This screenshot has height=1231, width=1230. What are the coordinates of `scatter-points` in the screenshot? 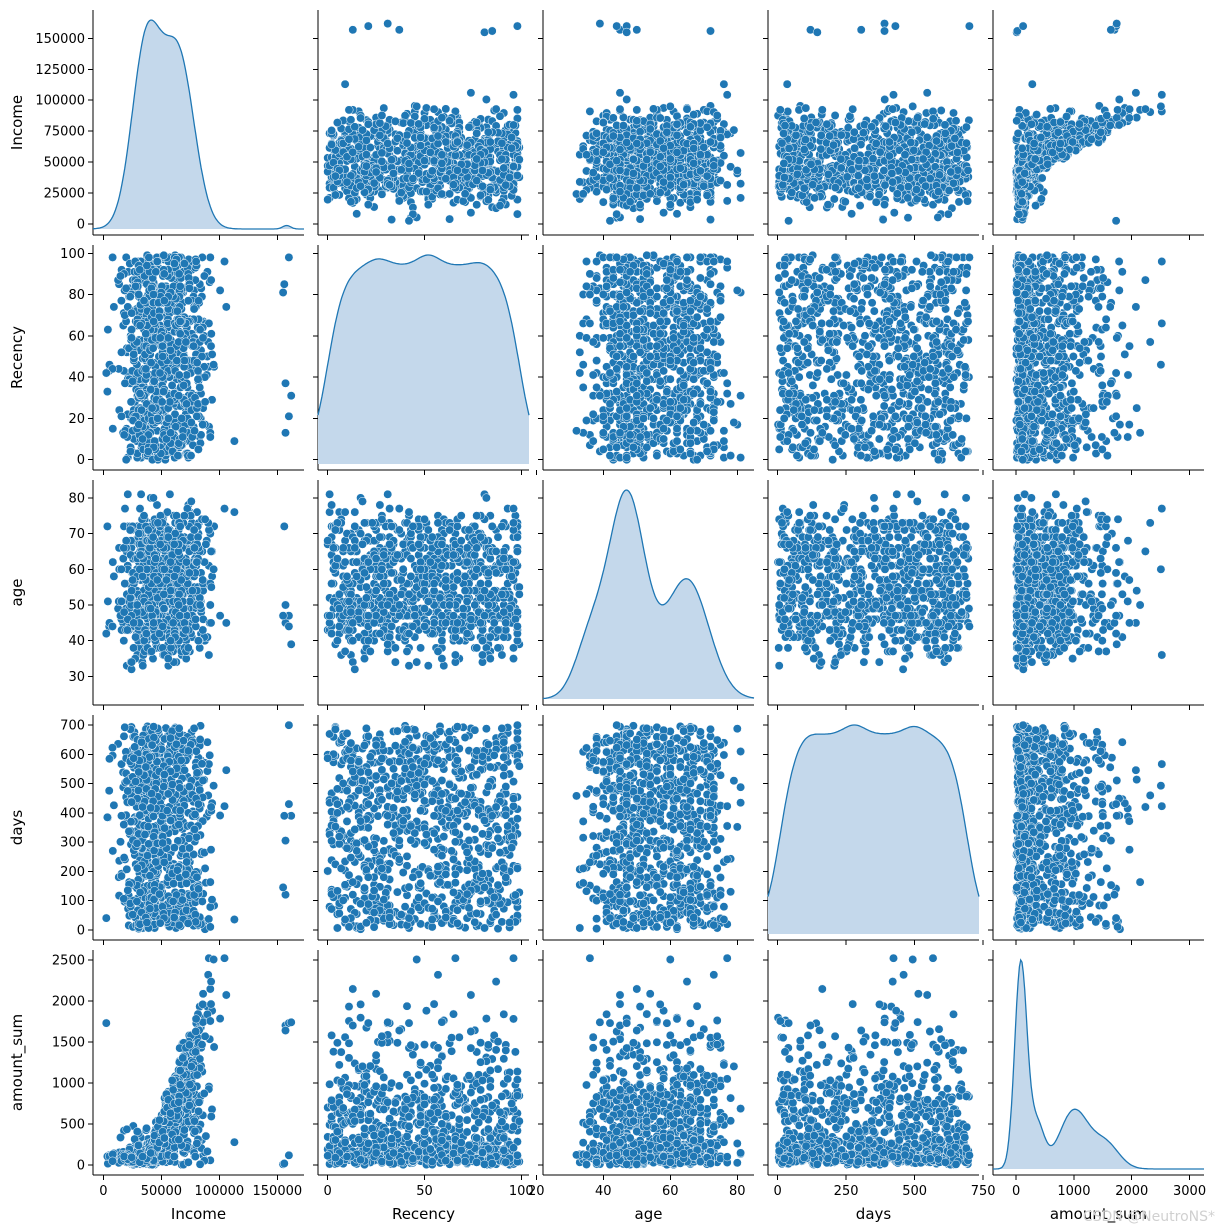 It's located at (423, 122).